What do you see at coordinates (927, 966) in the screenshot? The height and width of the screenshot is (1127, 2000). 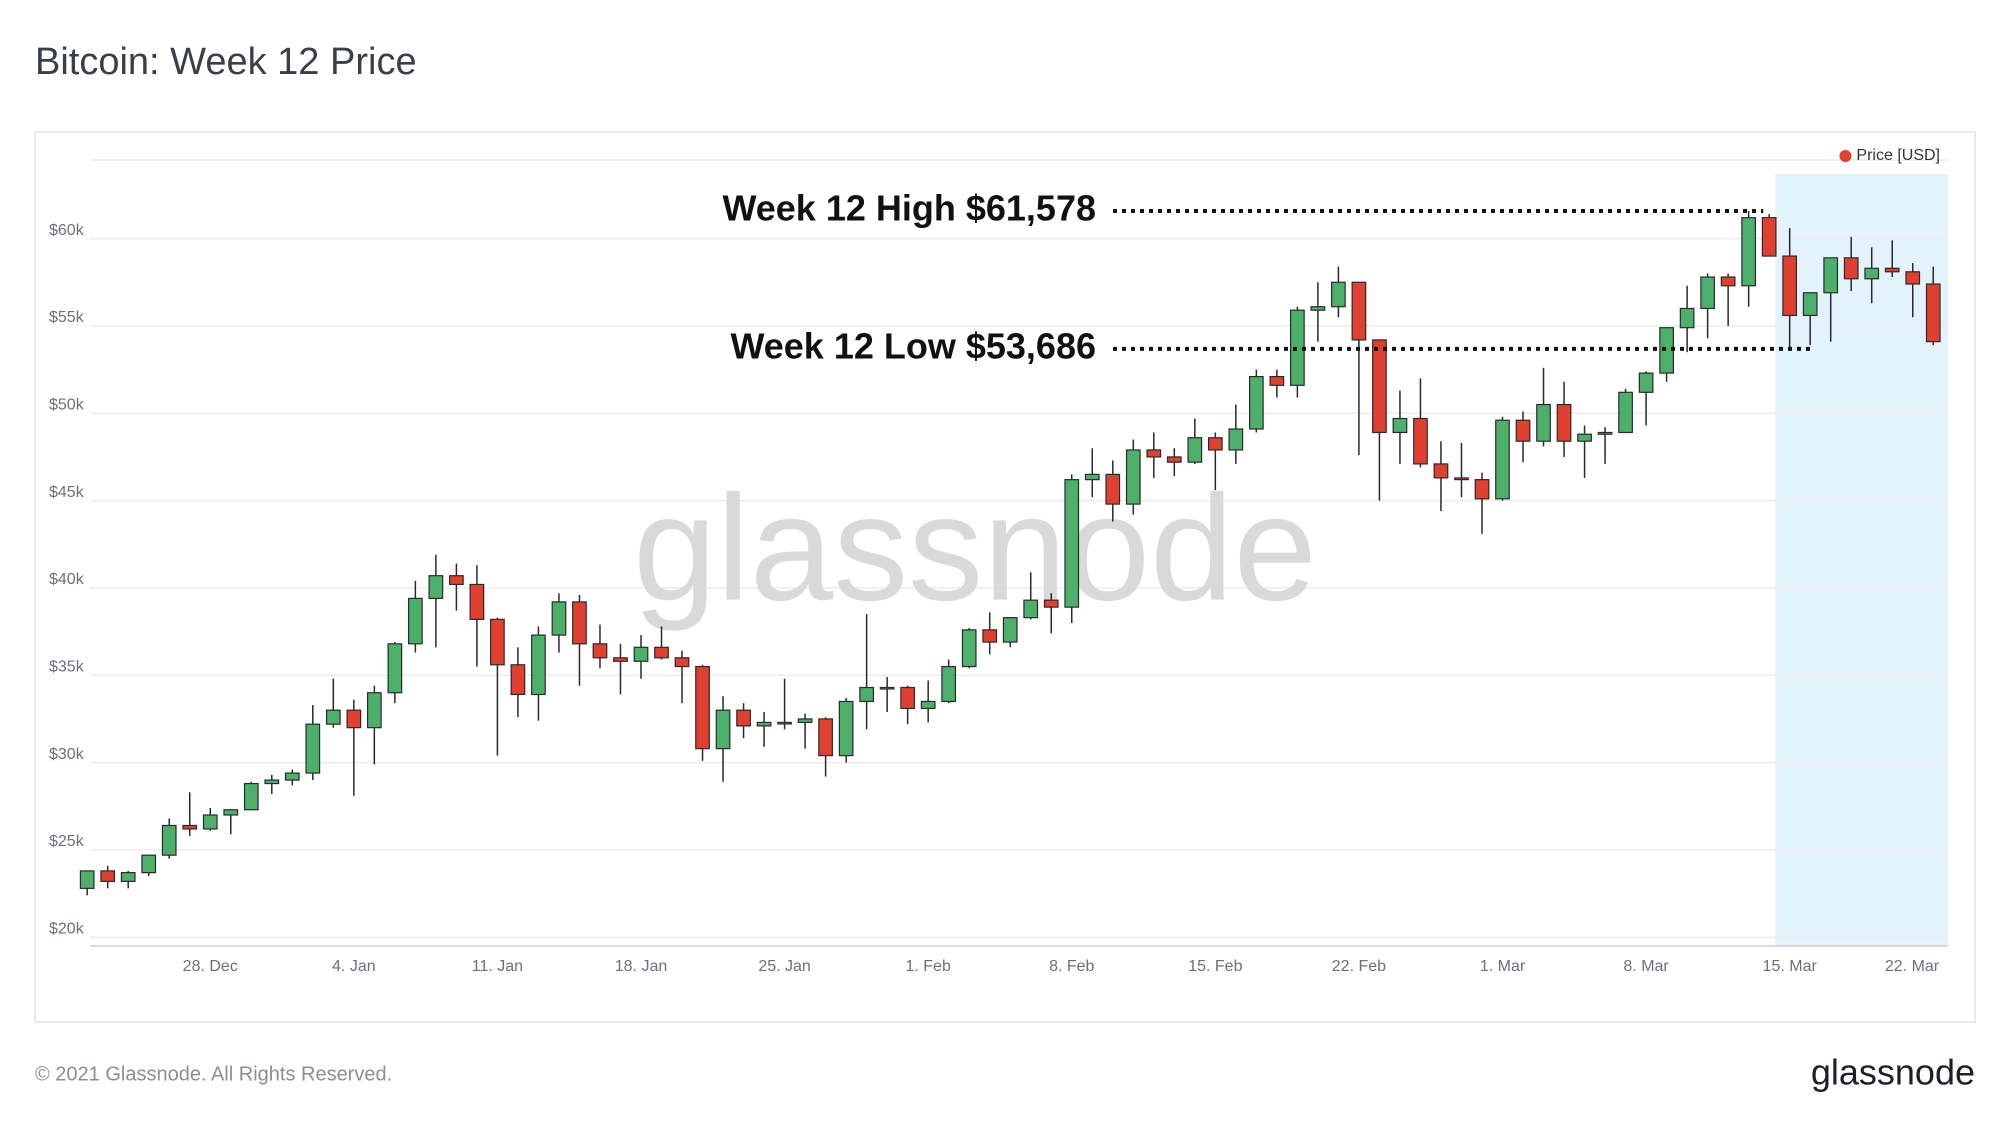 I see `x-tick-label: 1. Feb` at bounding box center [927, 966].